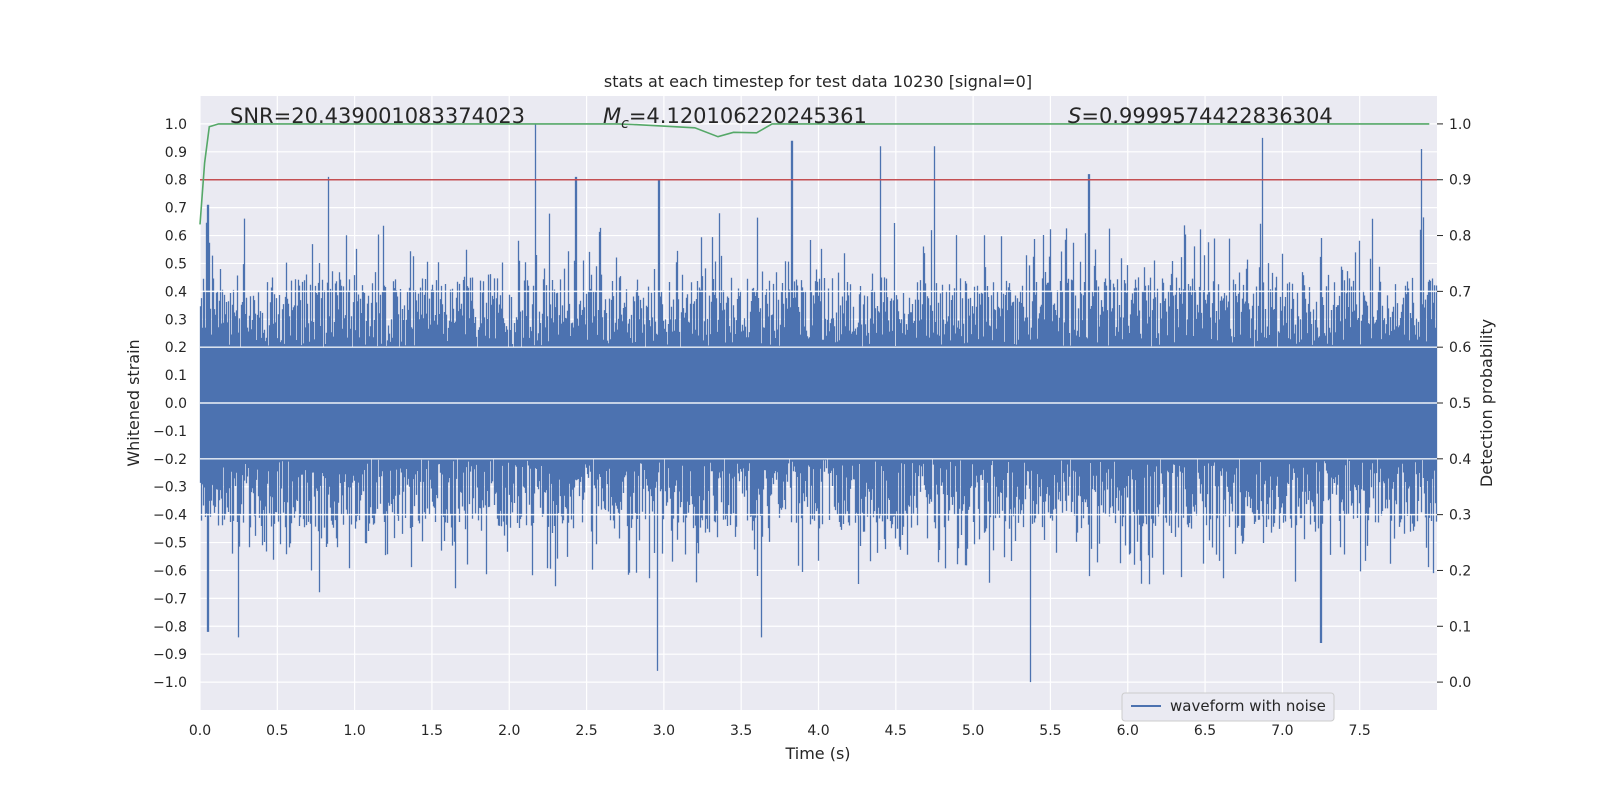  I want to click on y-tick-label: −0.1, so click(170, 432).